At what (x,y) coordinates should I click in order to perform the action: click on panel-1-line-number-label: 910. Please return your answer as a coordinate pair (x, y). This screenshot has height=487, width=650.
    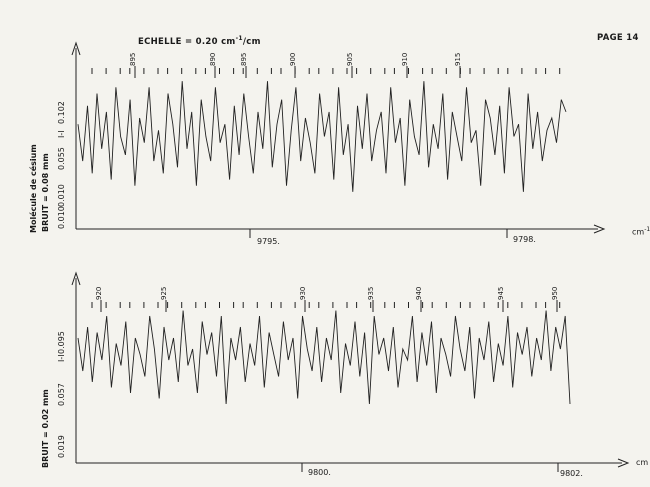
    Looking at the image, I should click on (405, 59).